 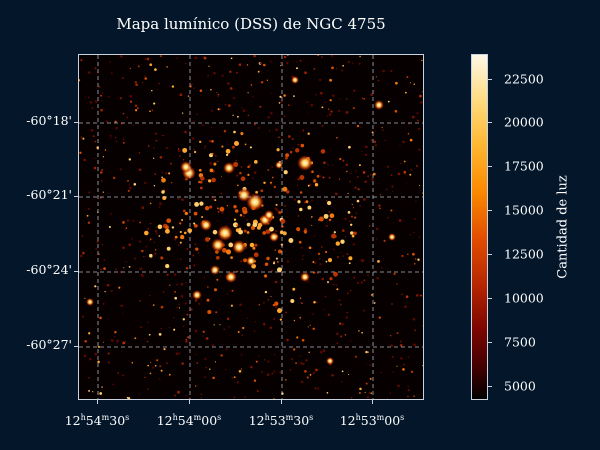 What do you see at coordinates (49, 194) in the screenshot?
I see `y-tick-label: -60°21'` at bounding box center [49, 194].